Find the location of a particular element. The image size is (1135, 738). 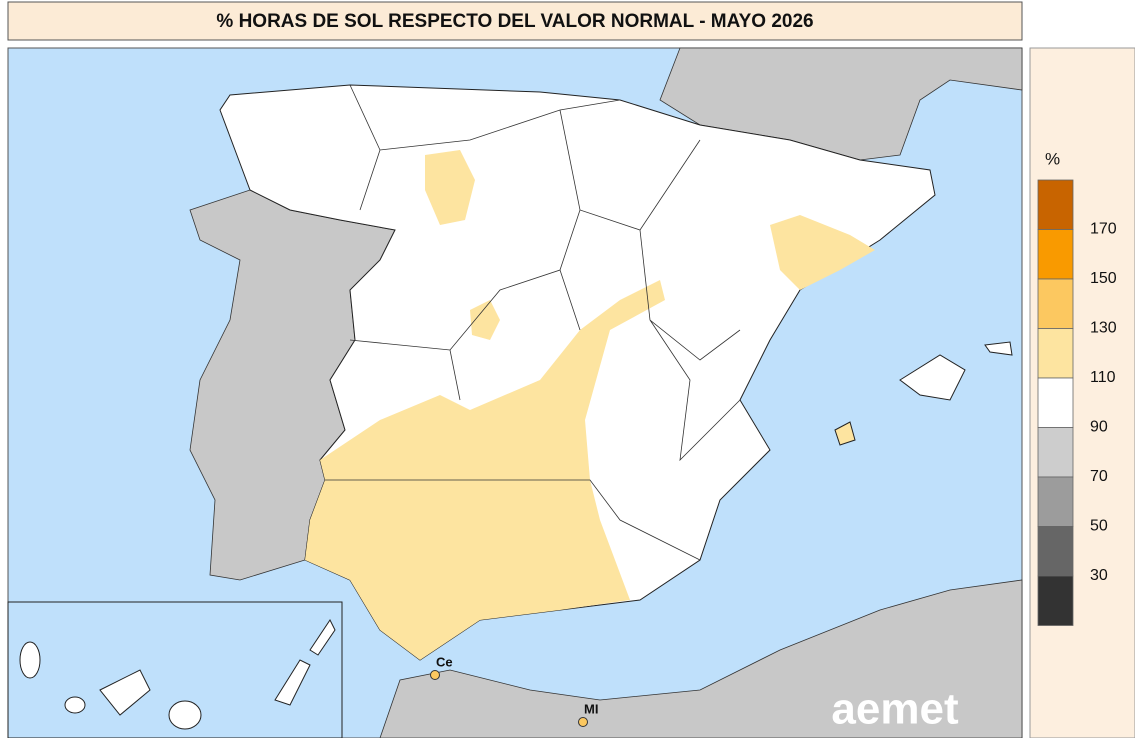

menorca is located at coordinates (998, 348).